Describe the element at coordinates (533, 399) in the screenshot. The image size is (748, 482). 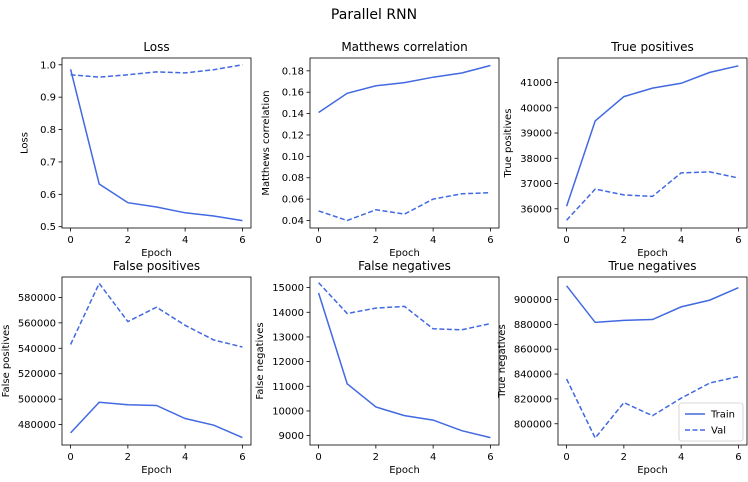
I see `y-tick-label: 820000` at that location.